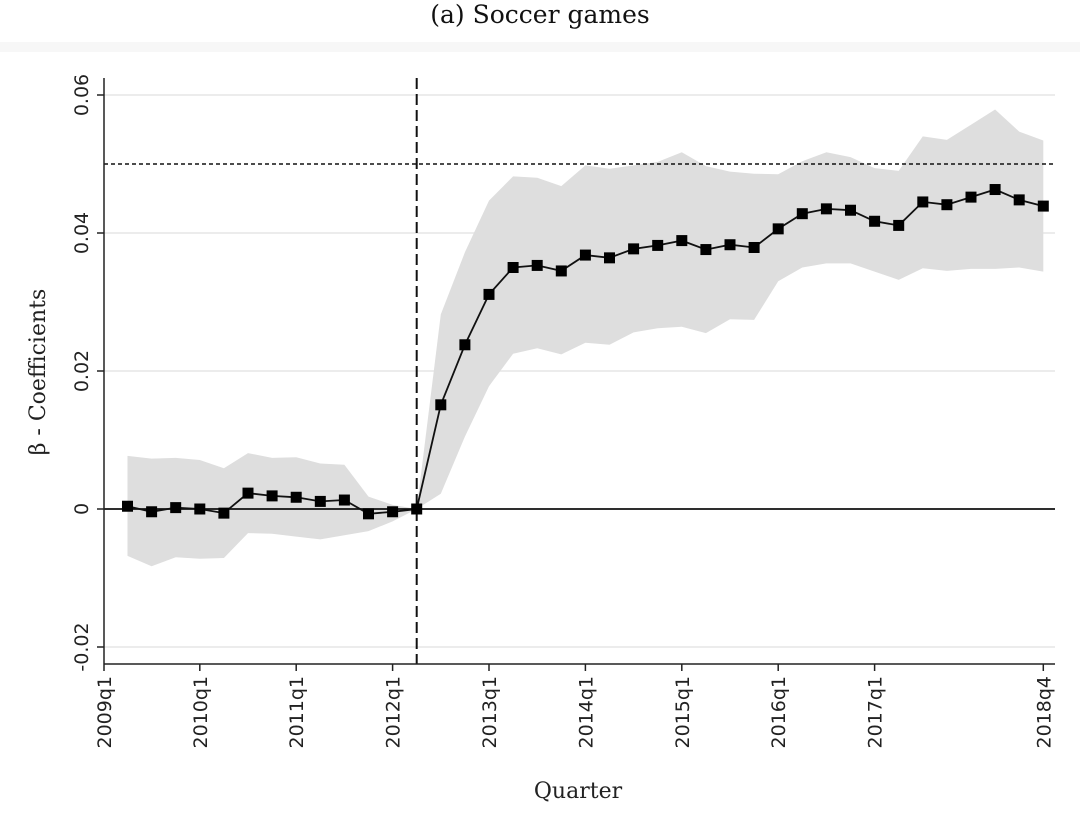  Describe the element at coordinates (899, 225) in the screenshot. I see `data-point-2017q2` at that location.